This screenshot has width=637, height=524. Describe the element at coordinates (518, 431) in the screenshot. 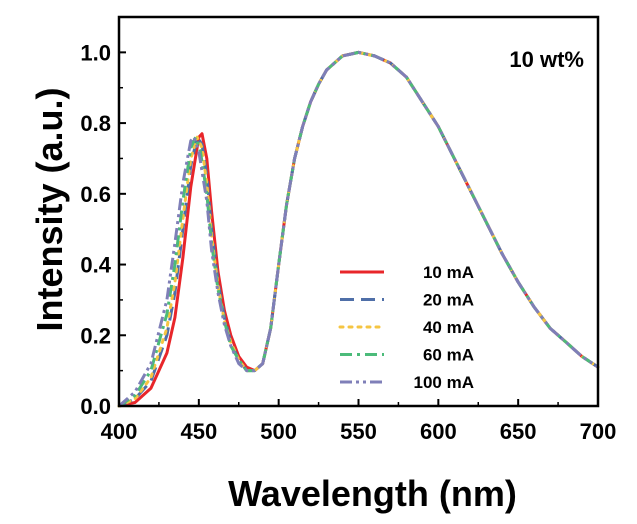

I see `x-tick-label: 650` at that location.